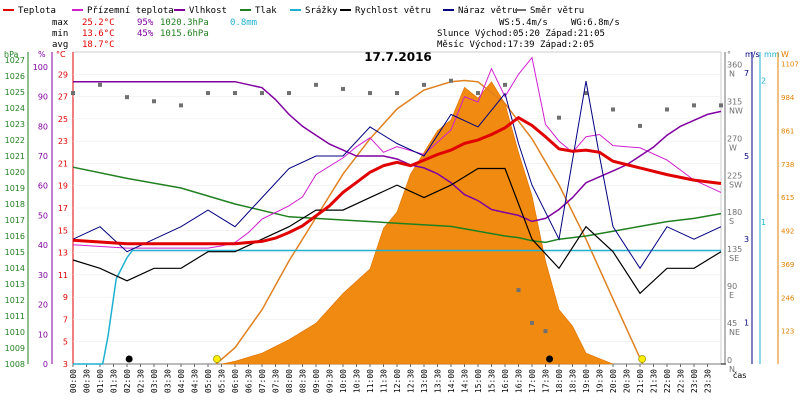 The height and width of the screenshot is (400, 800). I want to click on x-tick-label: 14:30, so click(465, 381).